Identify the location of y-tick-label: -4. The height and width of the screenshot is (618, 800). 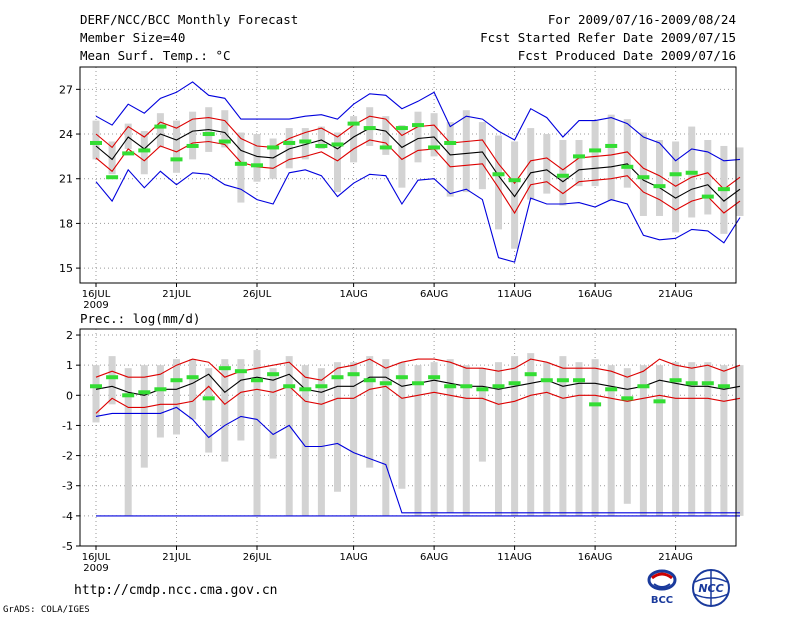
(67, 516).